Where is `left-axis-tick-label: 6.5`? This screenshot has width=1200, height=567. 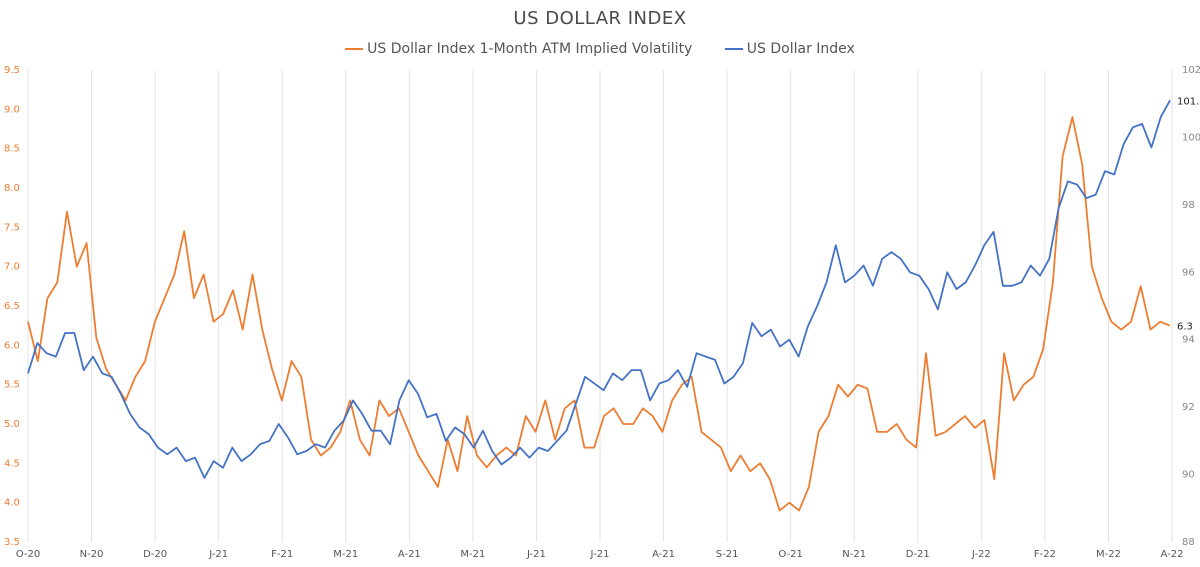
left-axis-tick-label: 6.5 is located at coordinates (12, 306).